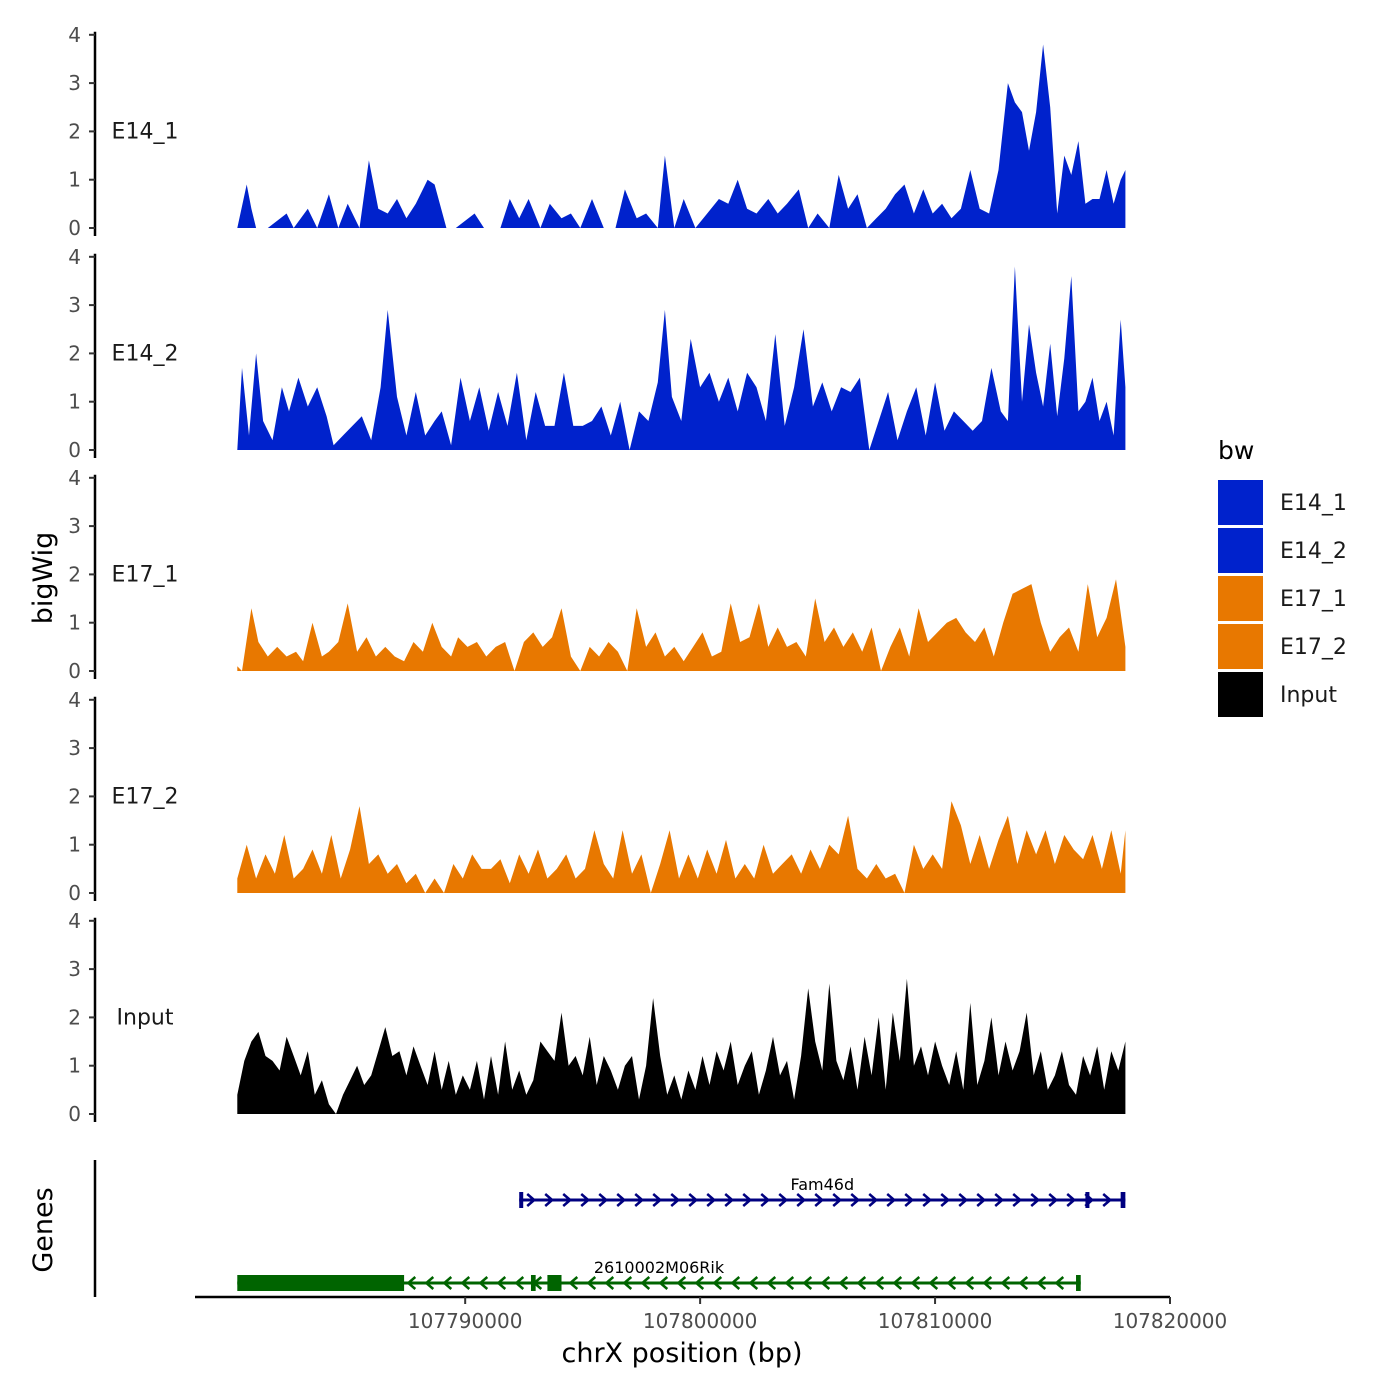 The width and height of the screenshot is (1400, 1400). What do you see at coordinates (1170, 1321) in the screenshot?
I see `x-tick-label: 107820000` at bounding box center [1170, 1321].